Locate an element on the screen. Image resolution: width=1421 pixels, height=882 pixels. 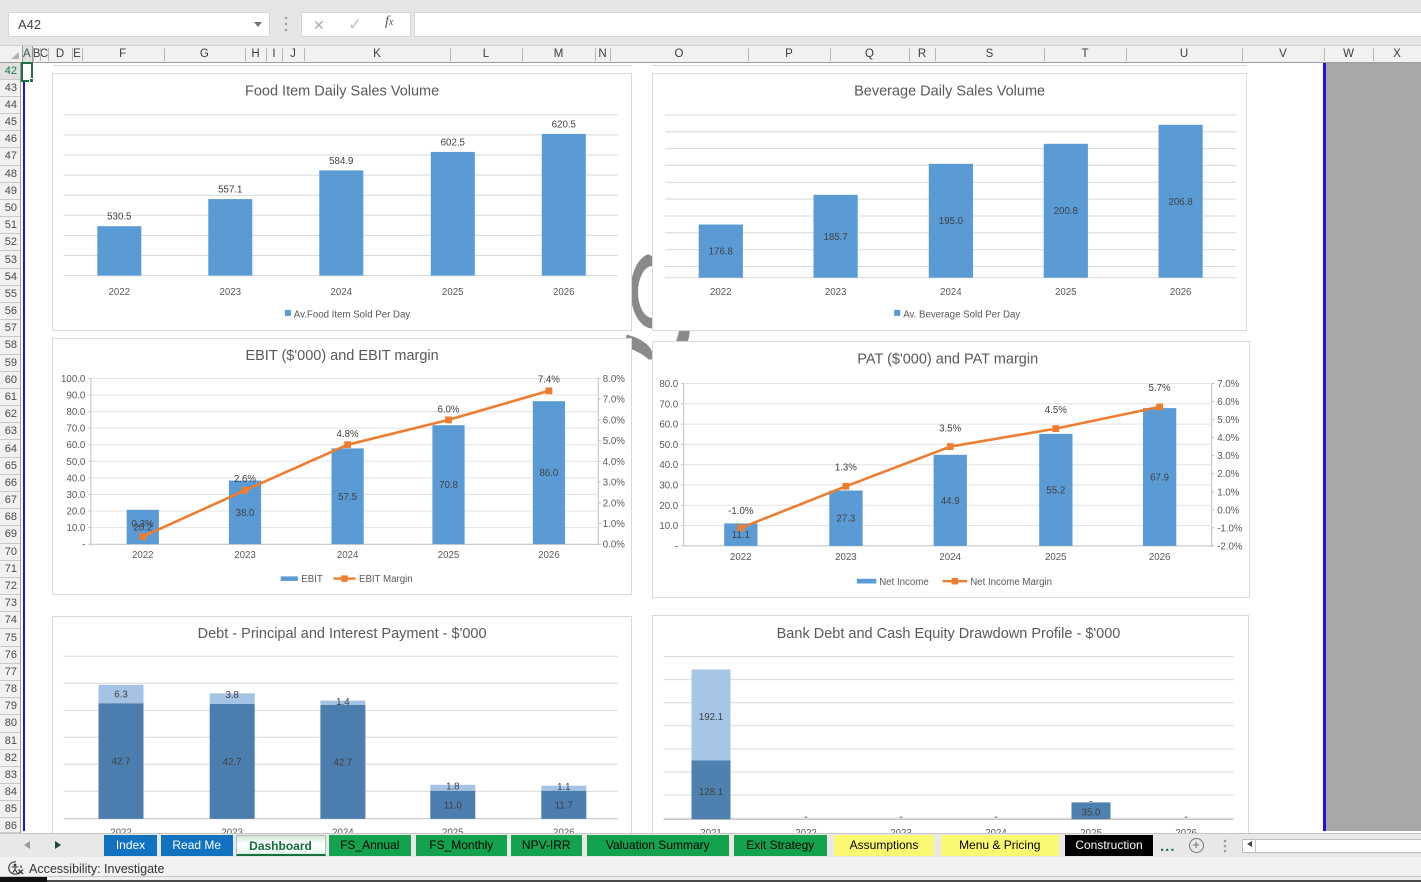
svg-text: 176.8 is located at coordinates (721, 252).